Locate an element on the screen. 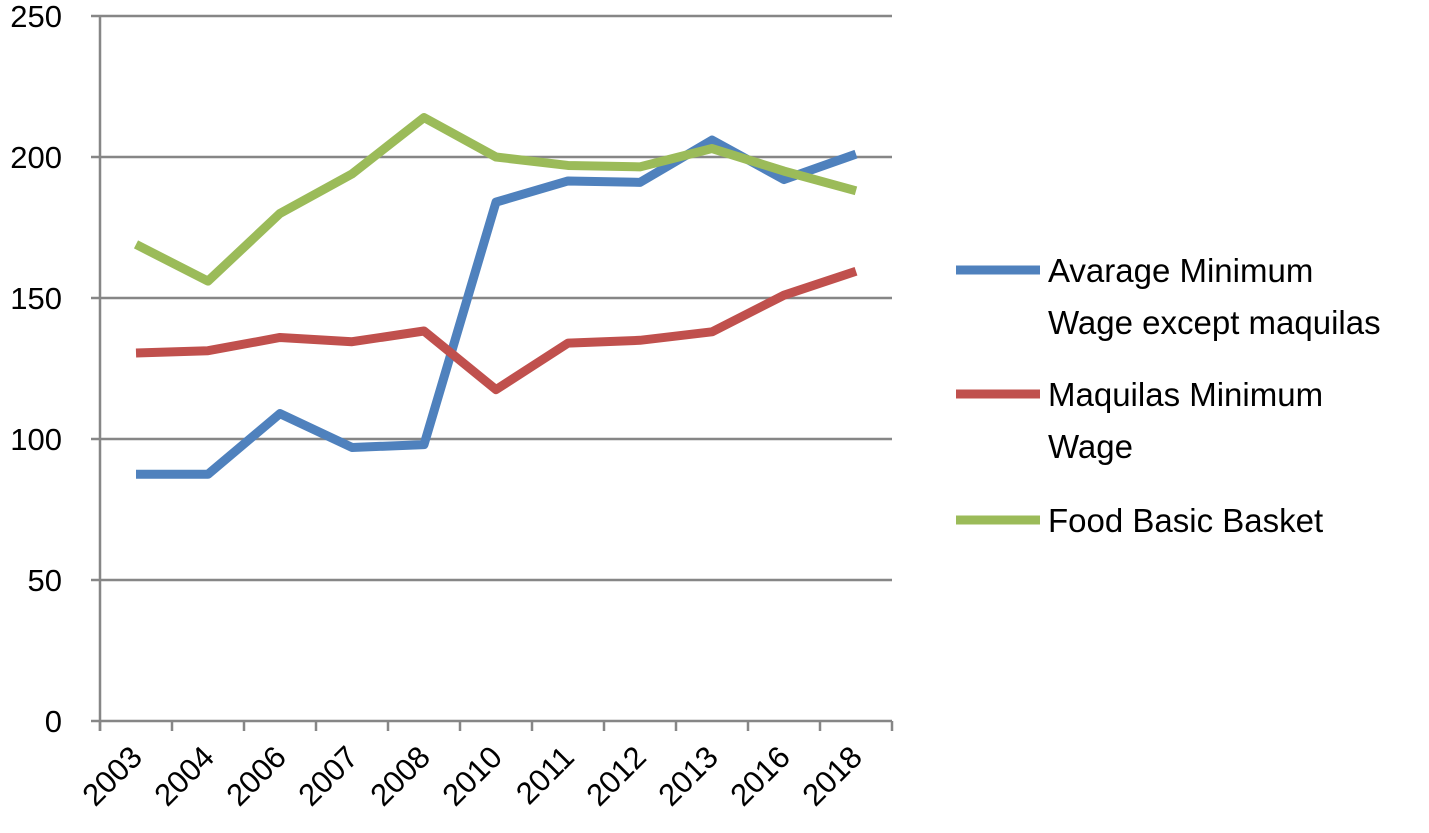  x-tick-label: 2010 is located at coordinates (472, 776).